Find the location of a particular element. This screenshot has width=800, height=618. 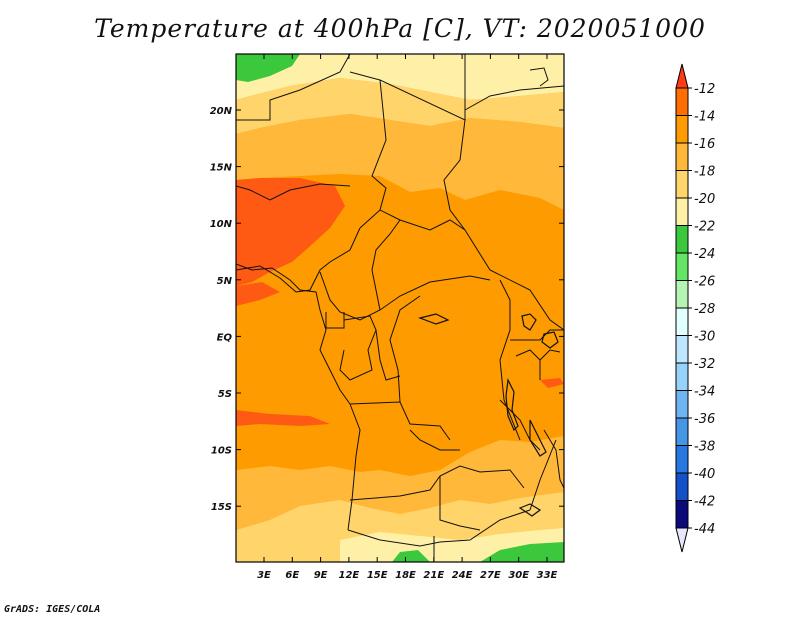

lat-tick-label: 20N is located at coordinates (221, 111).